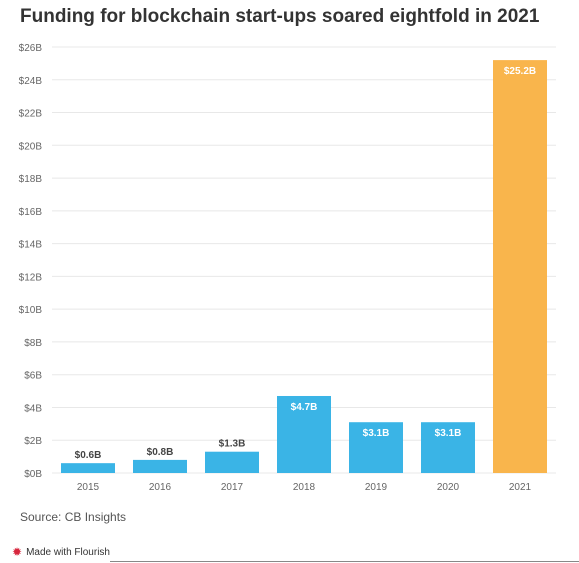 Image resolution: width=579 pixels, height=563 pixels. What do you see at coordinates (160, 487) in the screenshot?
I see `x-tick-label: 2016` at bounding box center [160, 487].